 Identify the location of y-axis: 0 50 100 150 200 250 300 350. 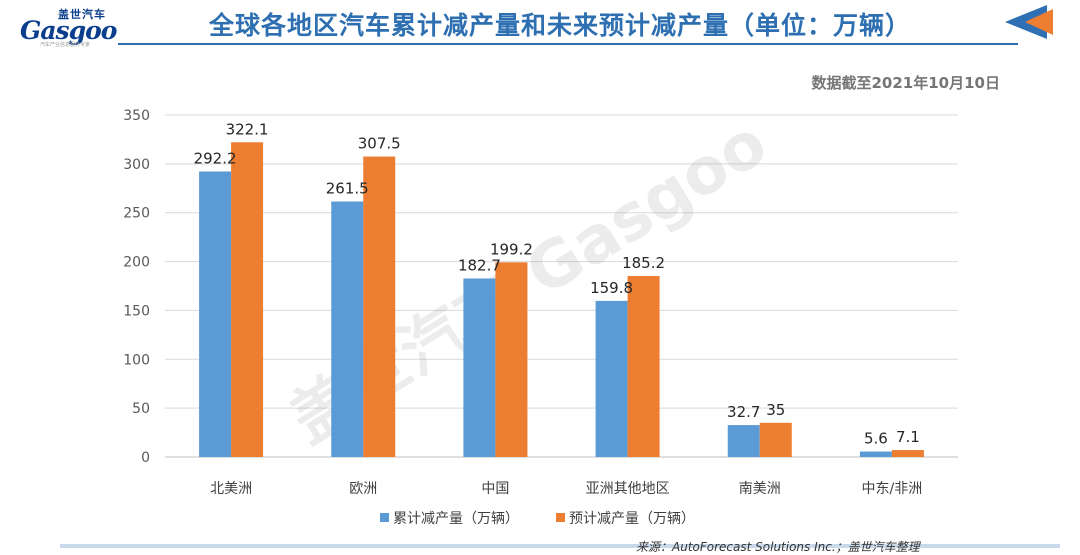
(136, 287).